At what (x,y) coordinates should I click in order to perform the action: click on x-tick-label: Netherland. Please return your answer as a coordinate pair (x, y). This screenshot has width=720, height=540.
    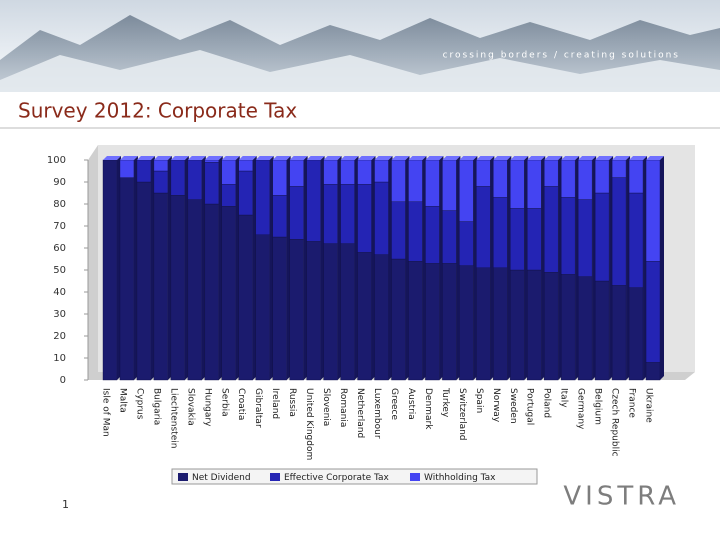
    Looking at the image, I should click on (360, 413).